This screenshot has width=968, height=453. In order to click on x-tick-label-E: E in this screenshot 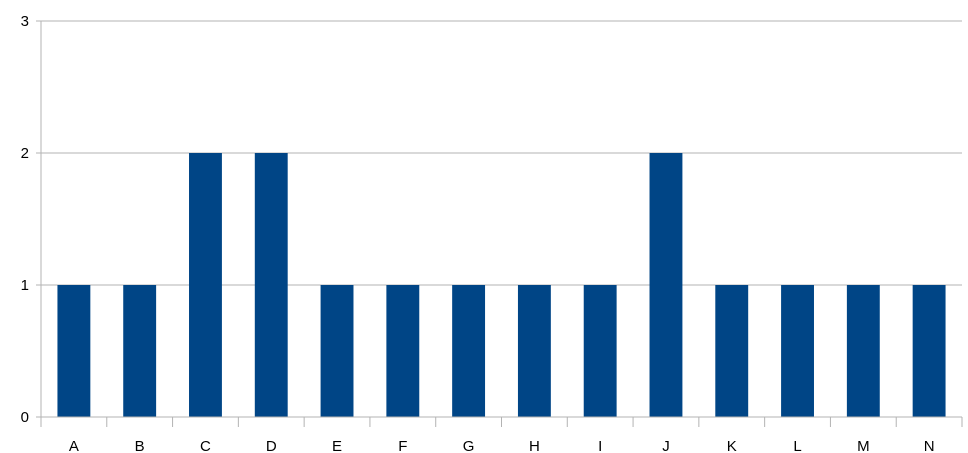, I will do `click(337, 445)`.